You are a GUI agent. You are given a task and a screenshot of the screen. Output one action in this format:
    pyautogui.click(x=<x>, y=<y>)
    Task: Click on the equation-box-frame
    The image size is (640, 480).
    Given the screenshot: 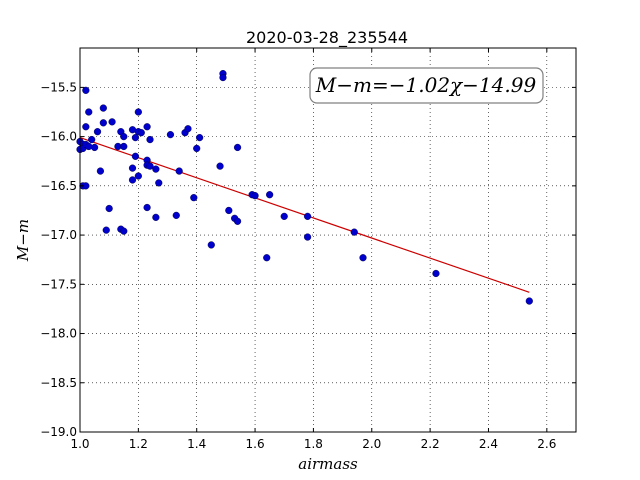 What is the action you would take?
    pyautogui.click(x=426, y=85)
    